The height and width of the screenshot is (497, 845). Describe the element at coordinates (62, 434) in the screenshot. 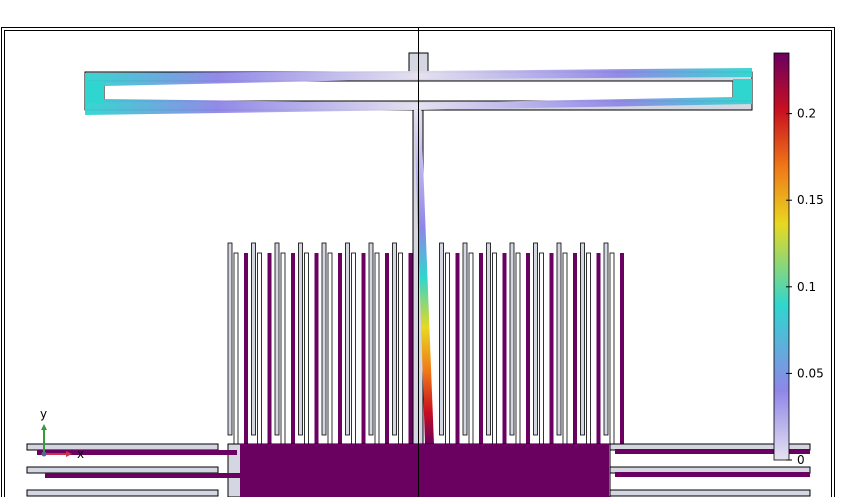

I see `axis-triad: y x` at that location.